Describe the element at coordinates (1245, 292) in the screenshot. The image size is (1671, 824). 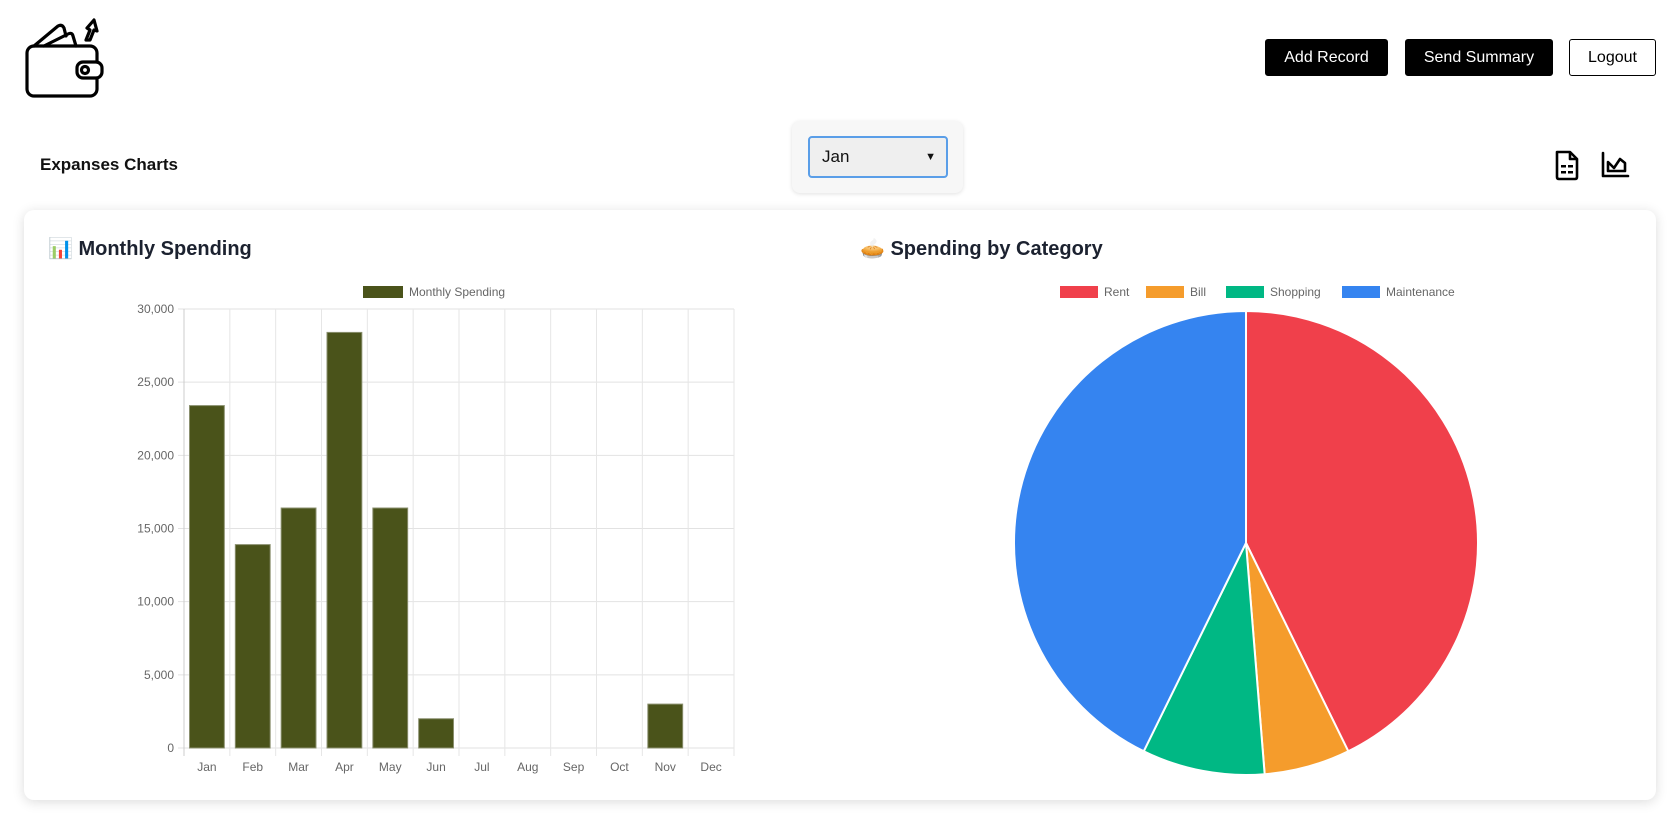
I see `legend-swatch-shopping` at that location.